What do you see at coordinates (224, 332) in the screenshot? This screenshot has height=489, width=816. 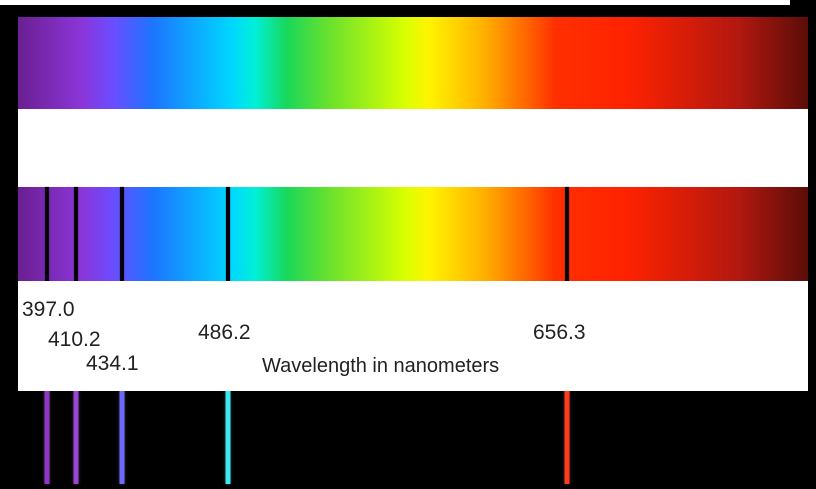 I see `wavelength-label-486: 486.2` at bounding box center [224, 332].